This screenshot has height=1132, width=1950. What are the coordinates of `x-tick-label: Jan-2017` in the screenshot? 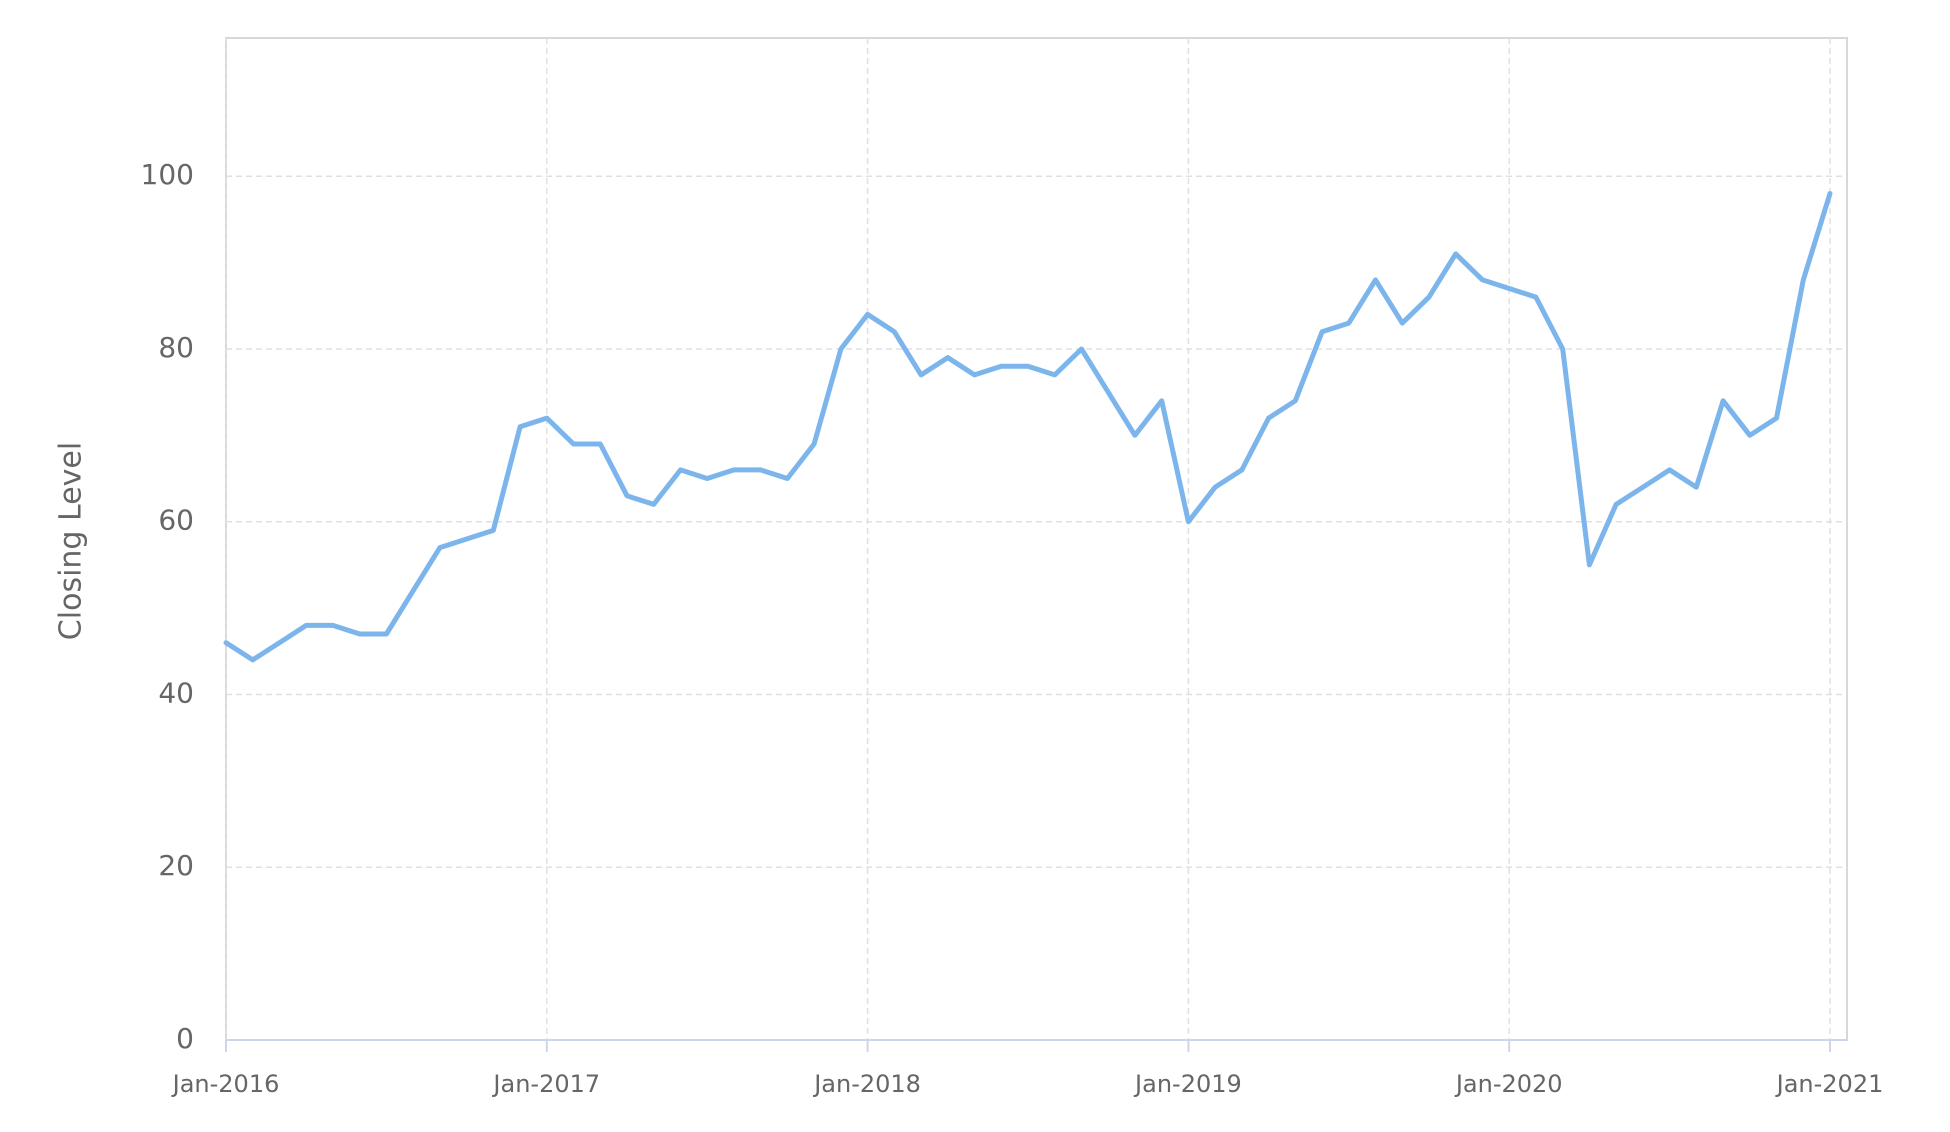 It's located at (545, 1084).